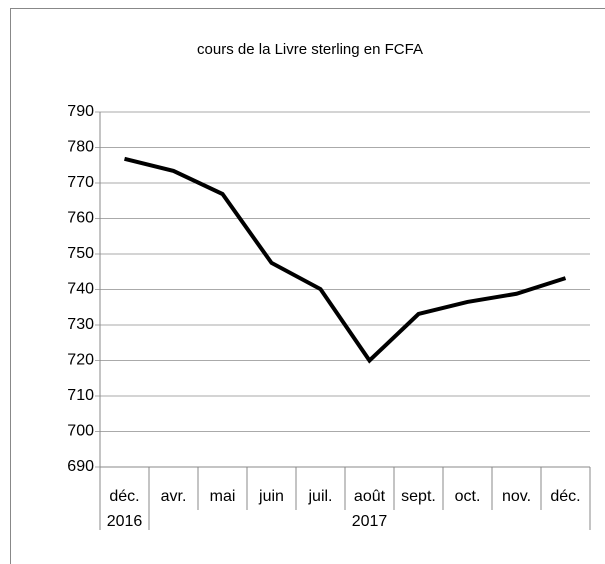 Image resolution: width=605 pixels, height=564 pixels. What do you see at coordinates (516, 496) in the screenshot?
I see `x-tick-label: nov.` at bounding box center [516, 496].